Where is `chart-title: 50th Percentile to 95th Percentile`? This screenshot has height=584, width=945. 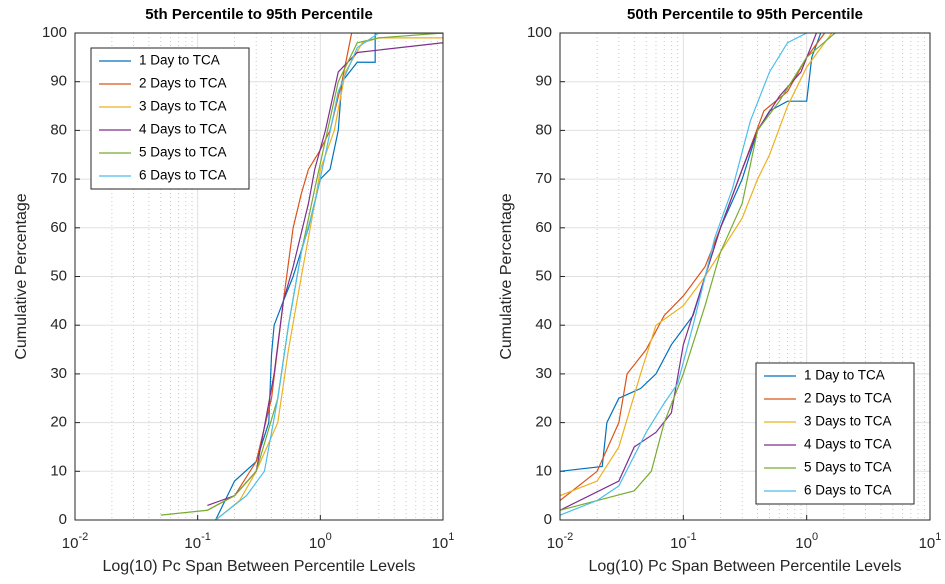
chart-title: 50th Percentile to 95th Percentile is located at coordinates (745, 14).